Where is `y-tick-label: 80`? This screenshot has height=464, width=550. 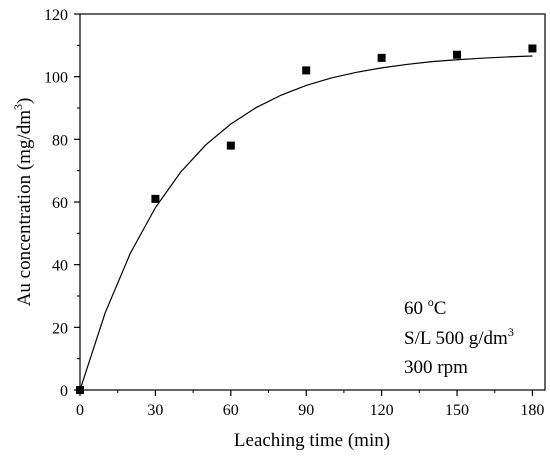
y-tick-label: 80 is located at coordinates (60, 140).